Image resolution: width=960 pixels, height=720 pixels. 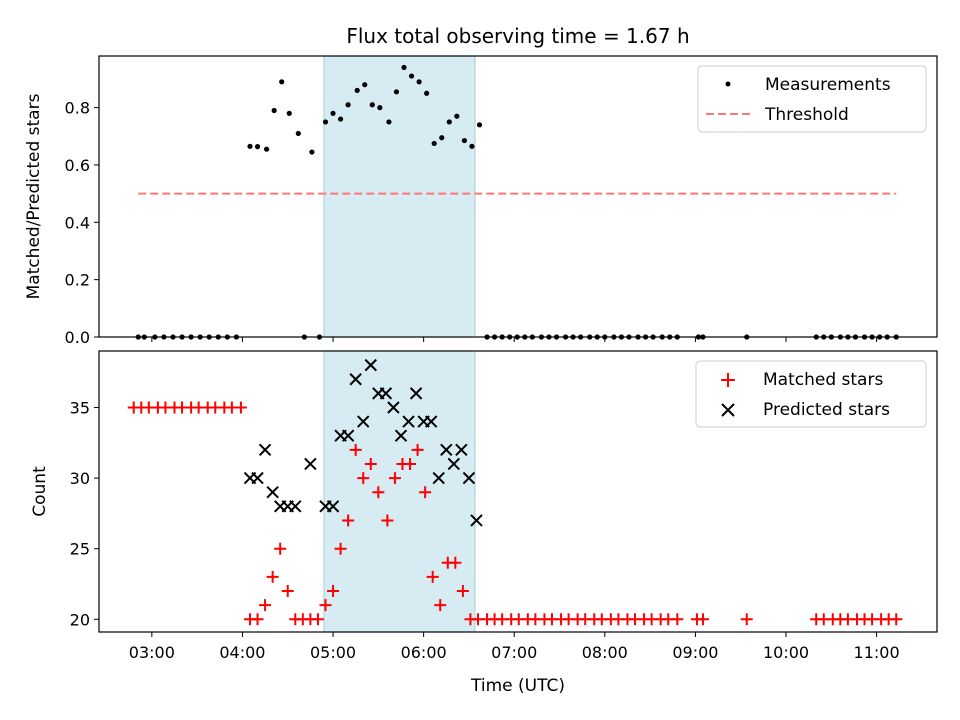 I want to click on x-tick-label: 06:00, so click(x=424, y=652).